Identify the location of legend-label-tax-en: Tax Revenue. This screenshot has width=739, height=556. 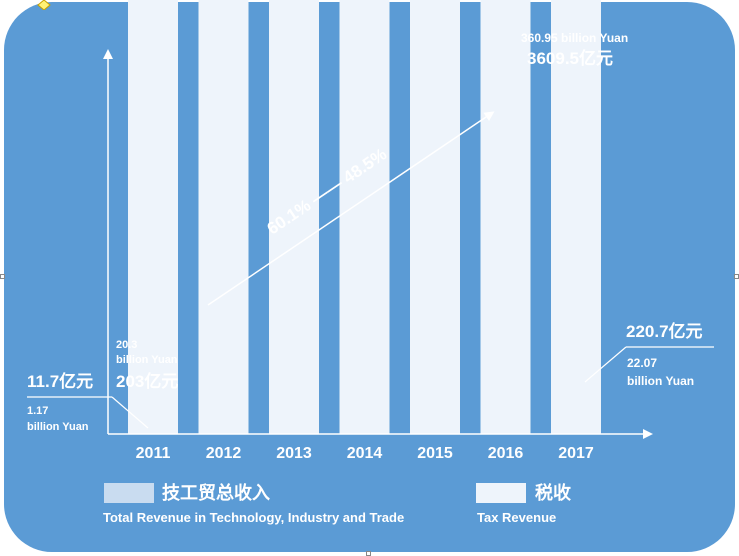
(516, 517).